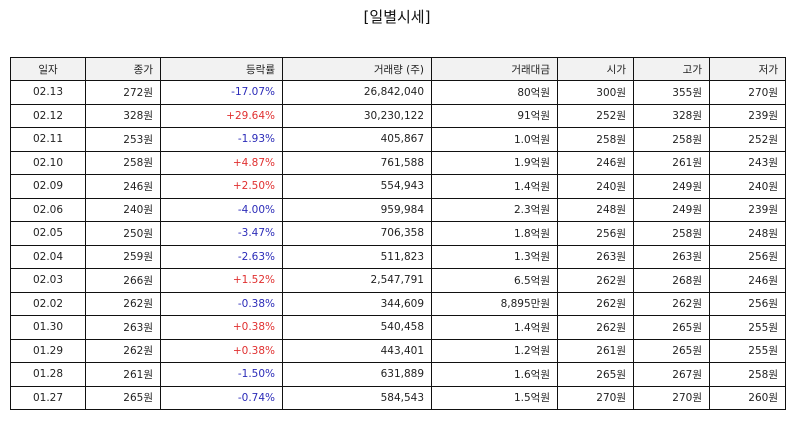 This screenshot has height=425, width=794. I want to click on cell-open: 256원, so click(595, 233).